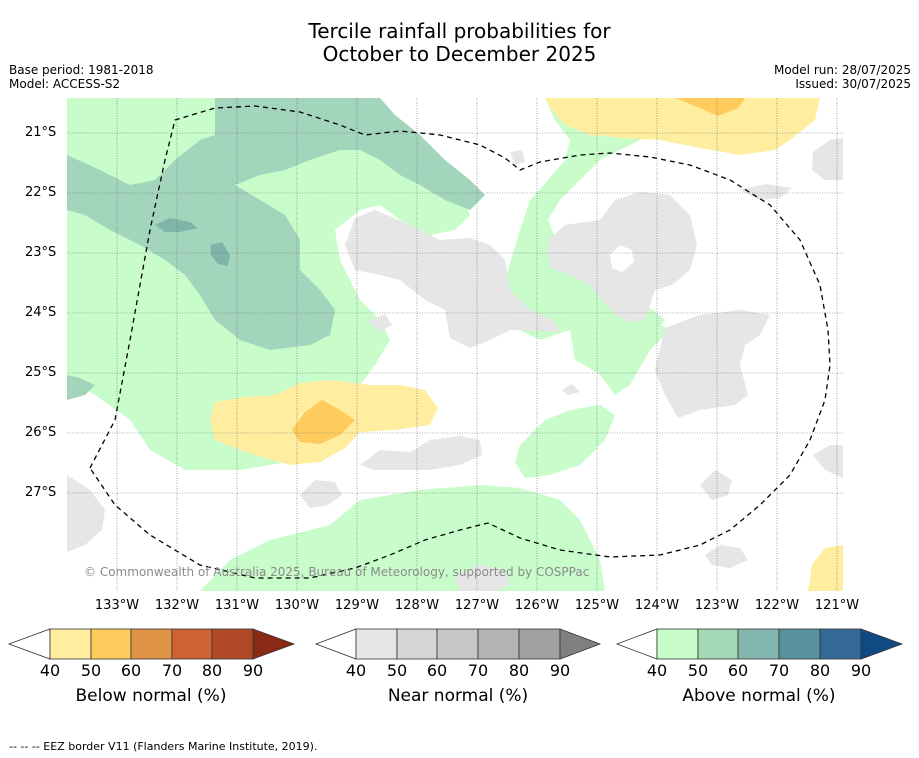  I want to click on white-patch-east, so click(622, 258).